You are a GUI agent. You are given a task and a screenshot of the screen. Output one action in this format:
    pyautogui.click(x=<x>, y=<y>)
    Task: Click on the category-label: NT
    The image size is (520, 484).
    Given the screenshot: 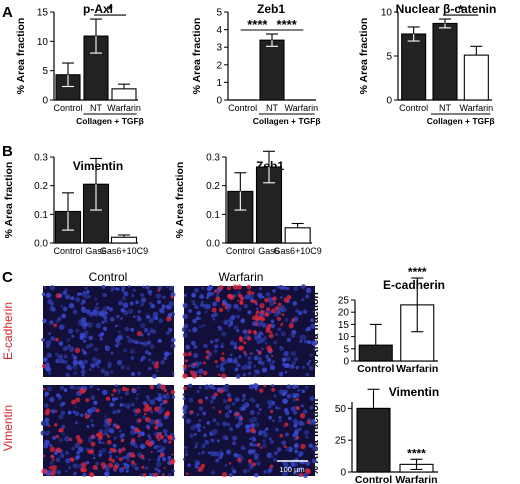 What is the action you would take?
    pyautogui.click(x=96, y=108)
    